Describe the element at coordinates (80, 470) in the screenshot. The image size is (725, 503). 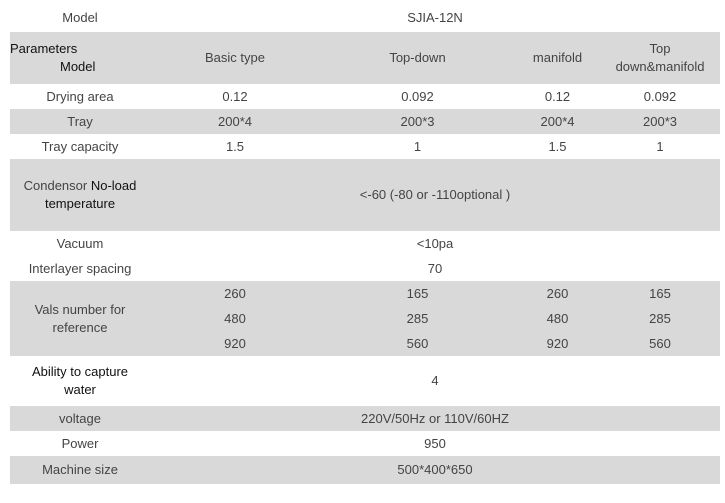
I see `row-label: Machine size` at that location.